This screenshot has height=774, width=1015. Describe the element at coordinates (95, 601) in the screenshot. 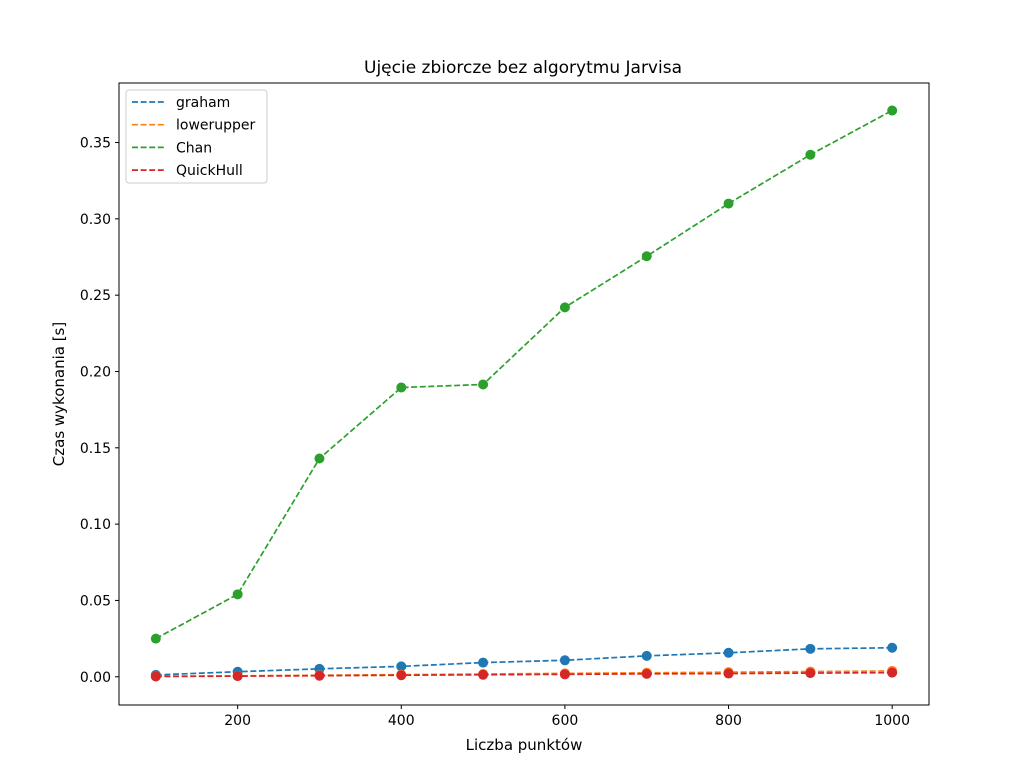

I see `y-tick-label: 0.05` at that location.